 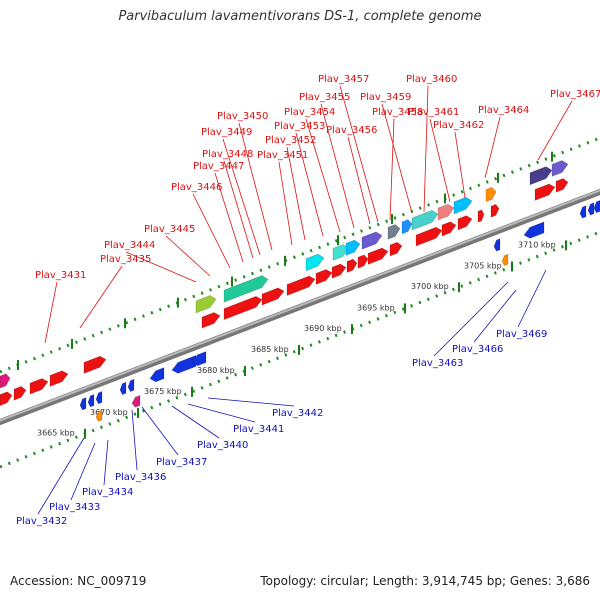 I want to click on gene-label-top: Plav_3457, so click(x=343, y=79).